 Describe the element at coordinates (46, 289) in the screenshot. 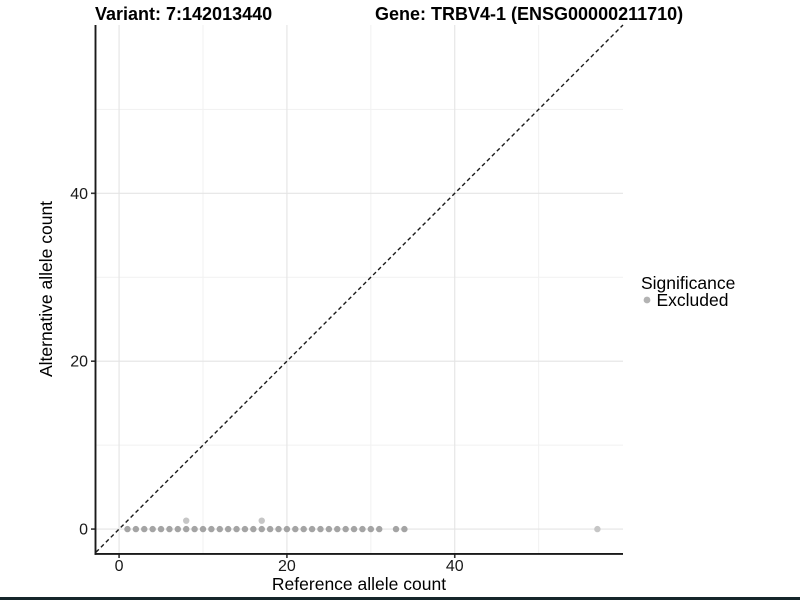

I see `y-axis-title: Alternative allele count` at that location.